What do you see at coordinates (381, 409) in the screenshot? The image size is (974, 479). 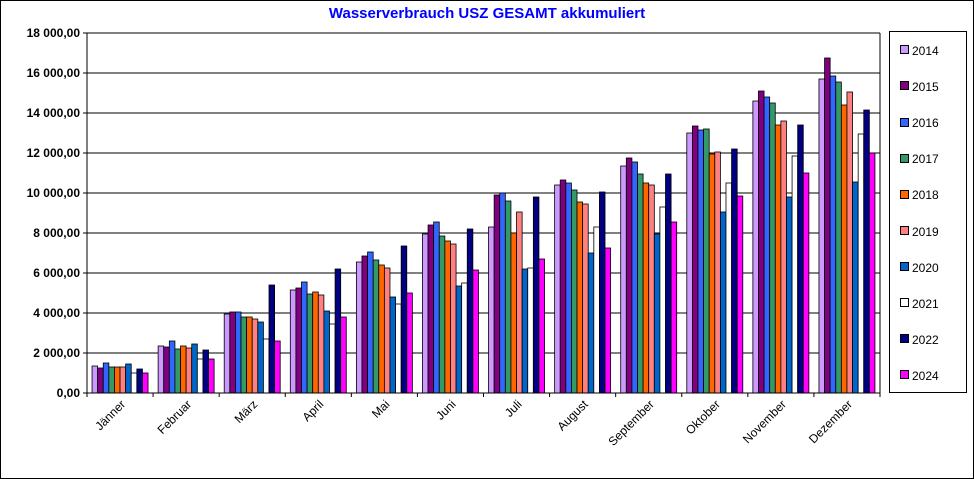 I see `x-tick-label: Mai` at bounding box center [381, 409].